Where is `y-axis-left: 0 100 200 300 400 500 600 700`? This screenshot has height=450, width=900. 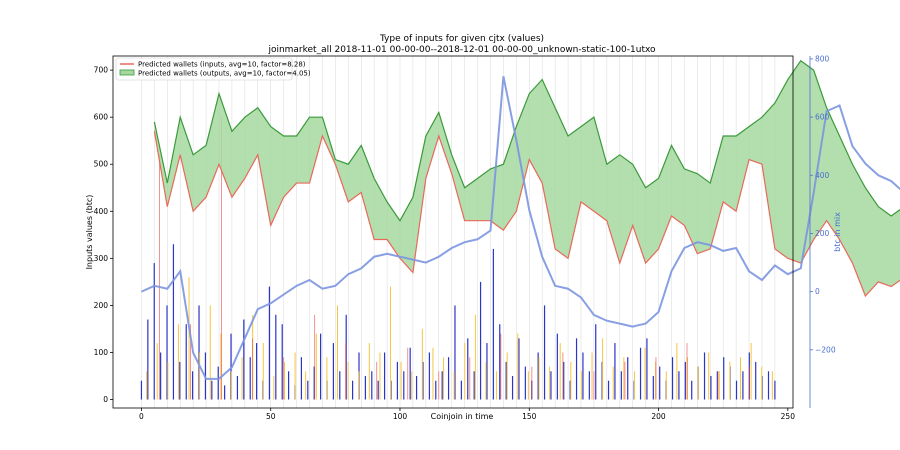 y-axis-left: 0 100 200 300 400 500 600 700 is located at coordinates (103, 235).